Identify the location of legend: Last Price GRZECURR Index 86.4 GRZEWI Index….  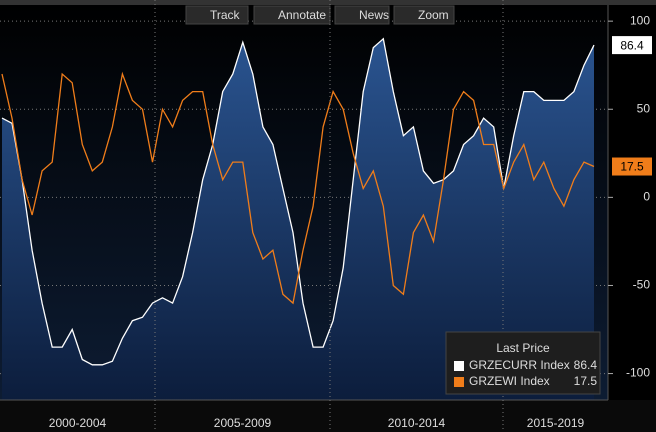
(523, 363).